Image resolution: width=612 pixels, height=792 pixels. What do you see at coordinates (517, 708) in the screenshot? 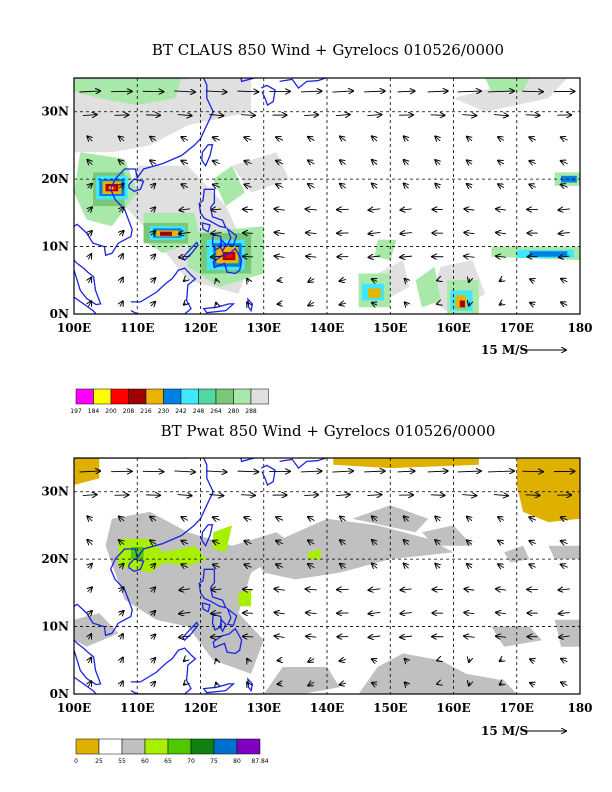
I see `p2-xtick-170: 170E` at bounding box center [517, 708].